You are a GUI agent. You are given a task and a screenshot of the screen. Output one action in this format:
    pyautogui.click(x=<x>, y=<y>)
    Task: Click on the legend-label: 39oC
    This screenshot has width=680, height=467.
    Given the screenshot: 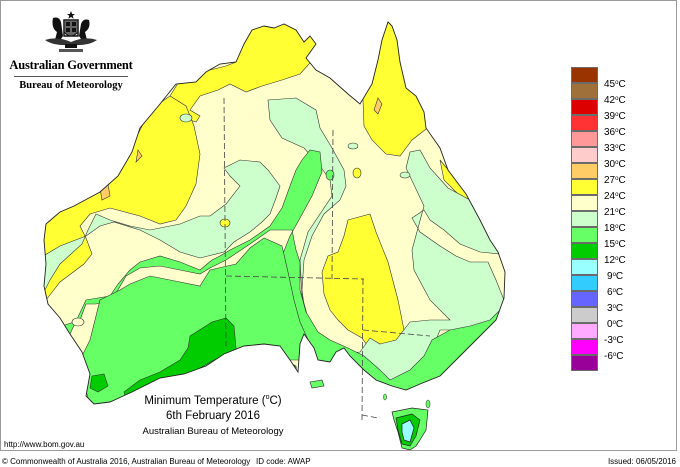 What is the action you would take?
    pyautogui.click(x=615, y=116)
    